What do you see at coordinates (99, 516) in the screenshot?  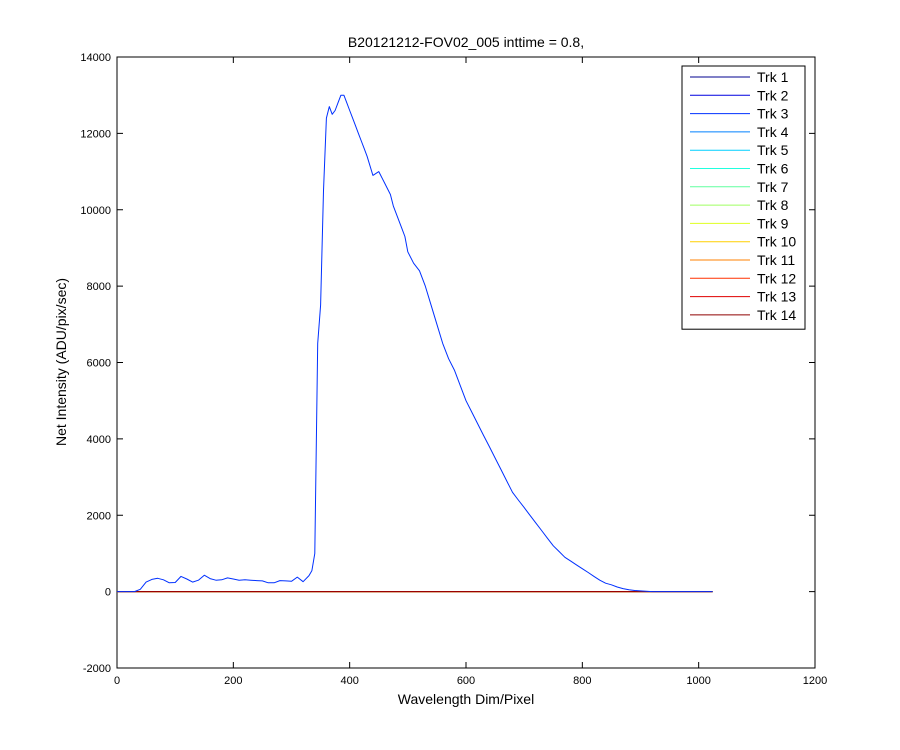 I see `y-tick-label: 2000` at bounding box center [99, 516].